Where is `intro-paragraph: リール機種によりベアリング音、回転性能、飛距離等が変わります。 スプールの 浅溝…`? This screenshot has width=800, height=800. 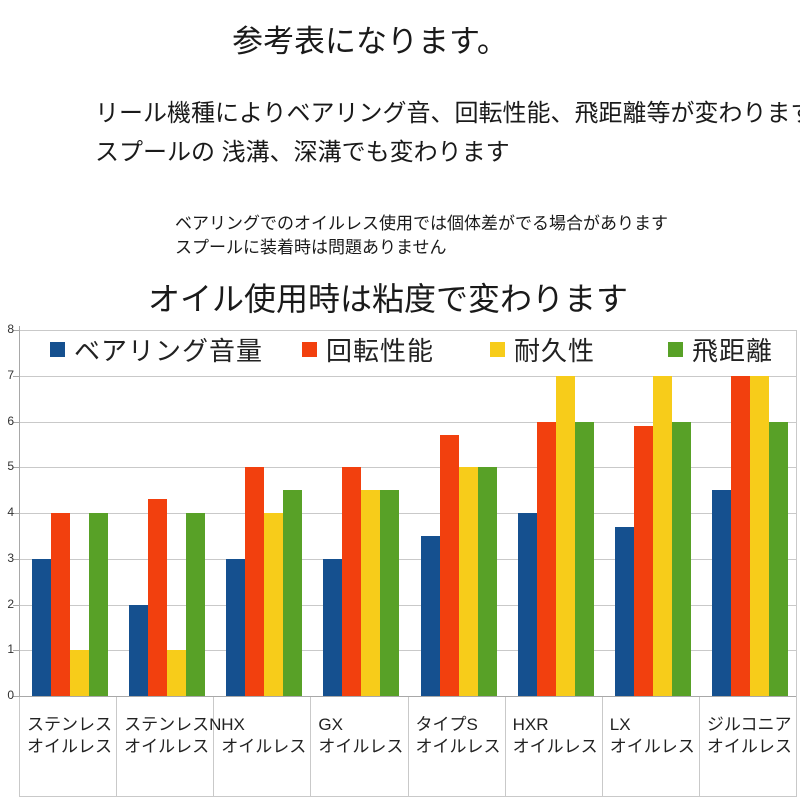
intro-paragraph: リール機種によりベアリング音、回転性能、飛距離等が変わります。 スプールの 浅溝… is located at coordinates (447, 133).